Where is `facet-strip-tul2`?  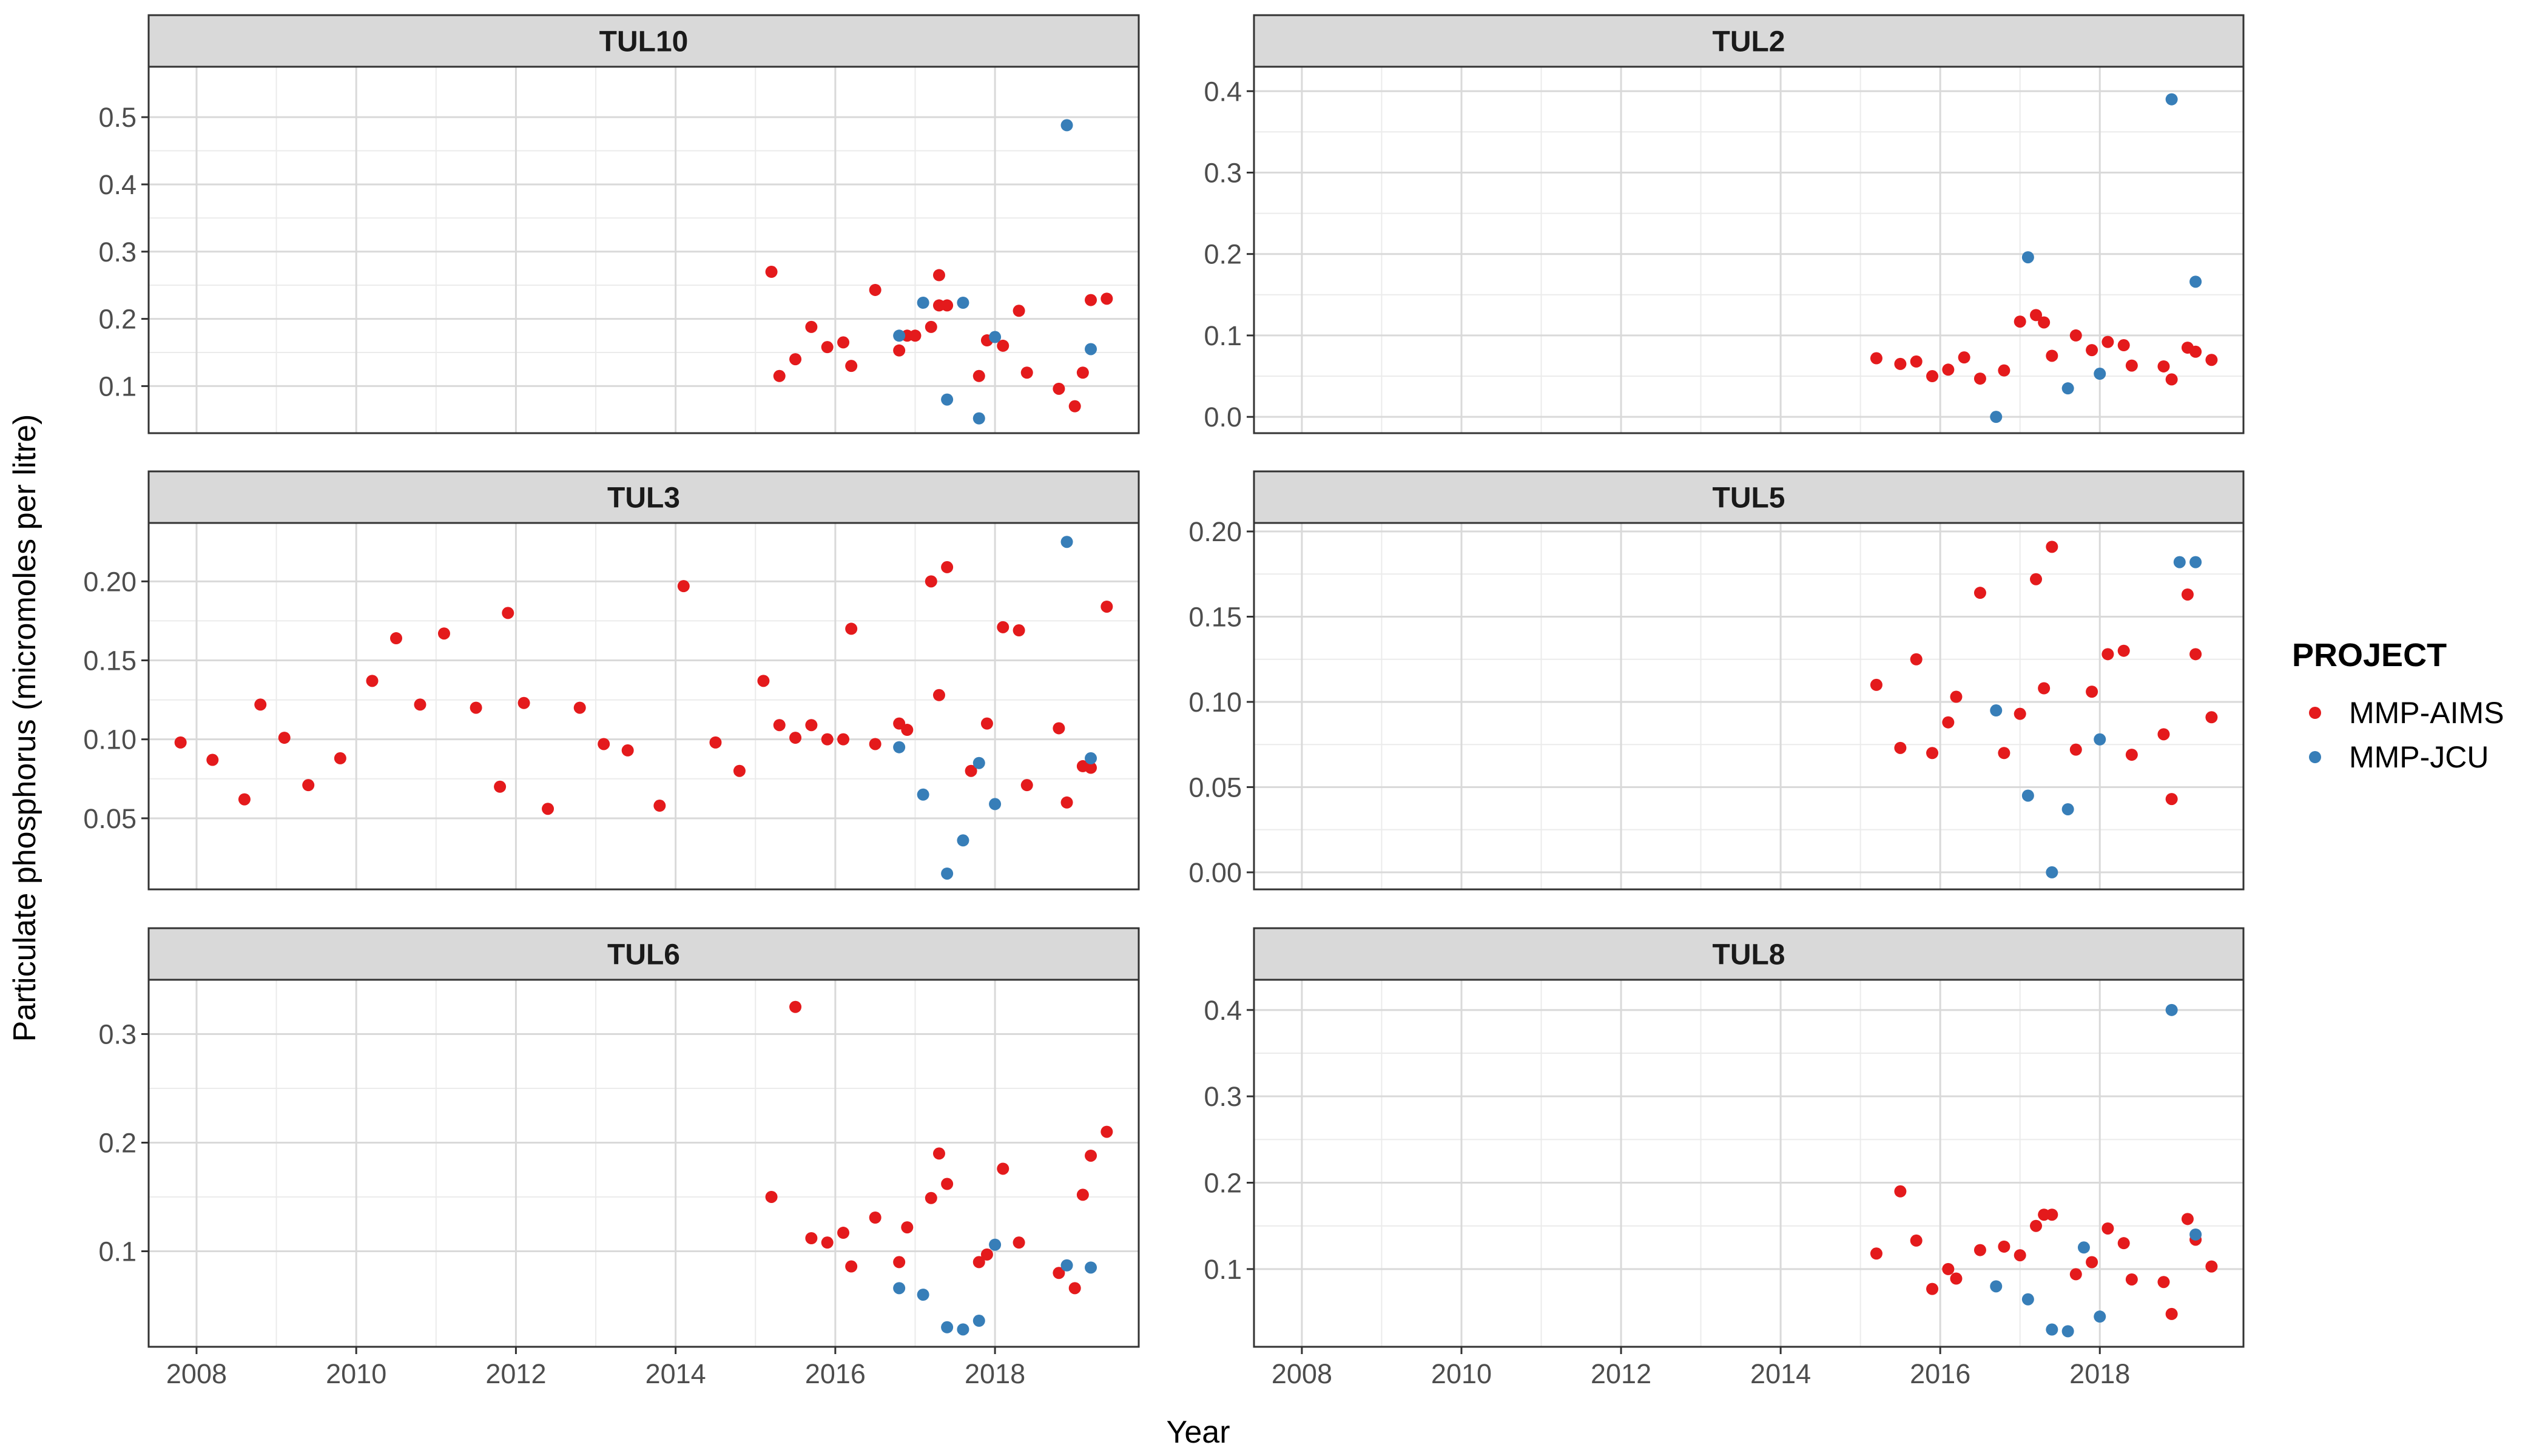
facet-strip-tul2 is located at coordinates (1749, 41).